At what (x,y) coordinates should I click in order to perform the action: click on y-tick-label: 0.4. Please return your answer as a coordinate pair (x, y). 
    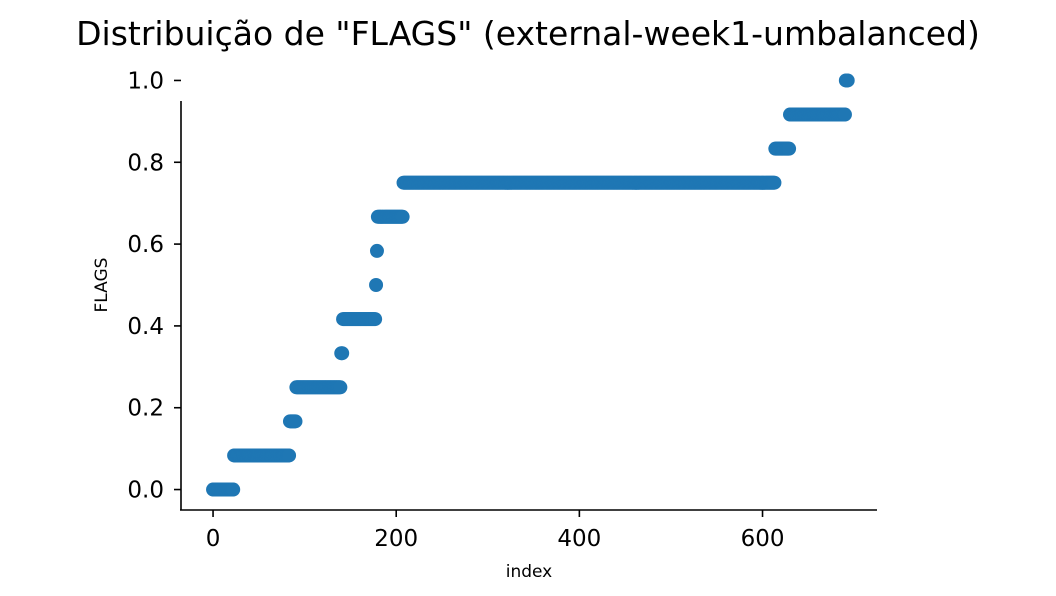
    Looking at the image, I should click on (145, 327).